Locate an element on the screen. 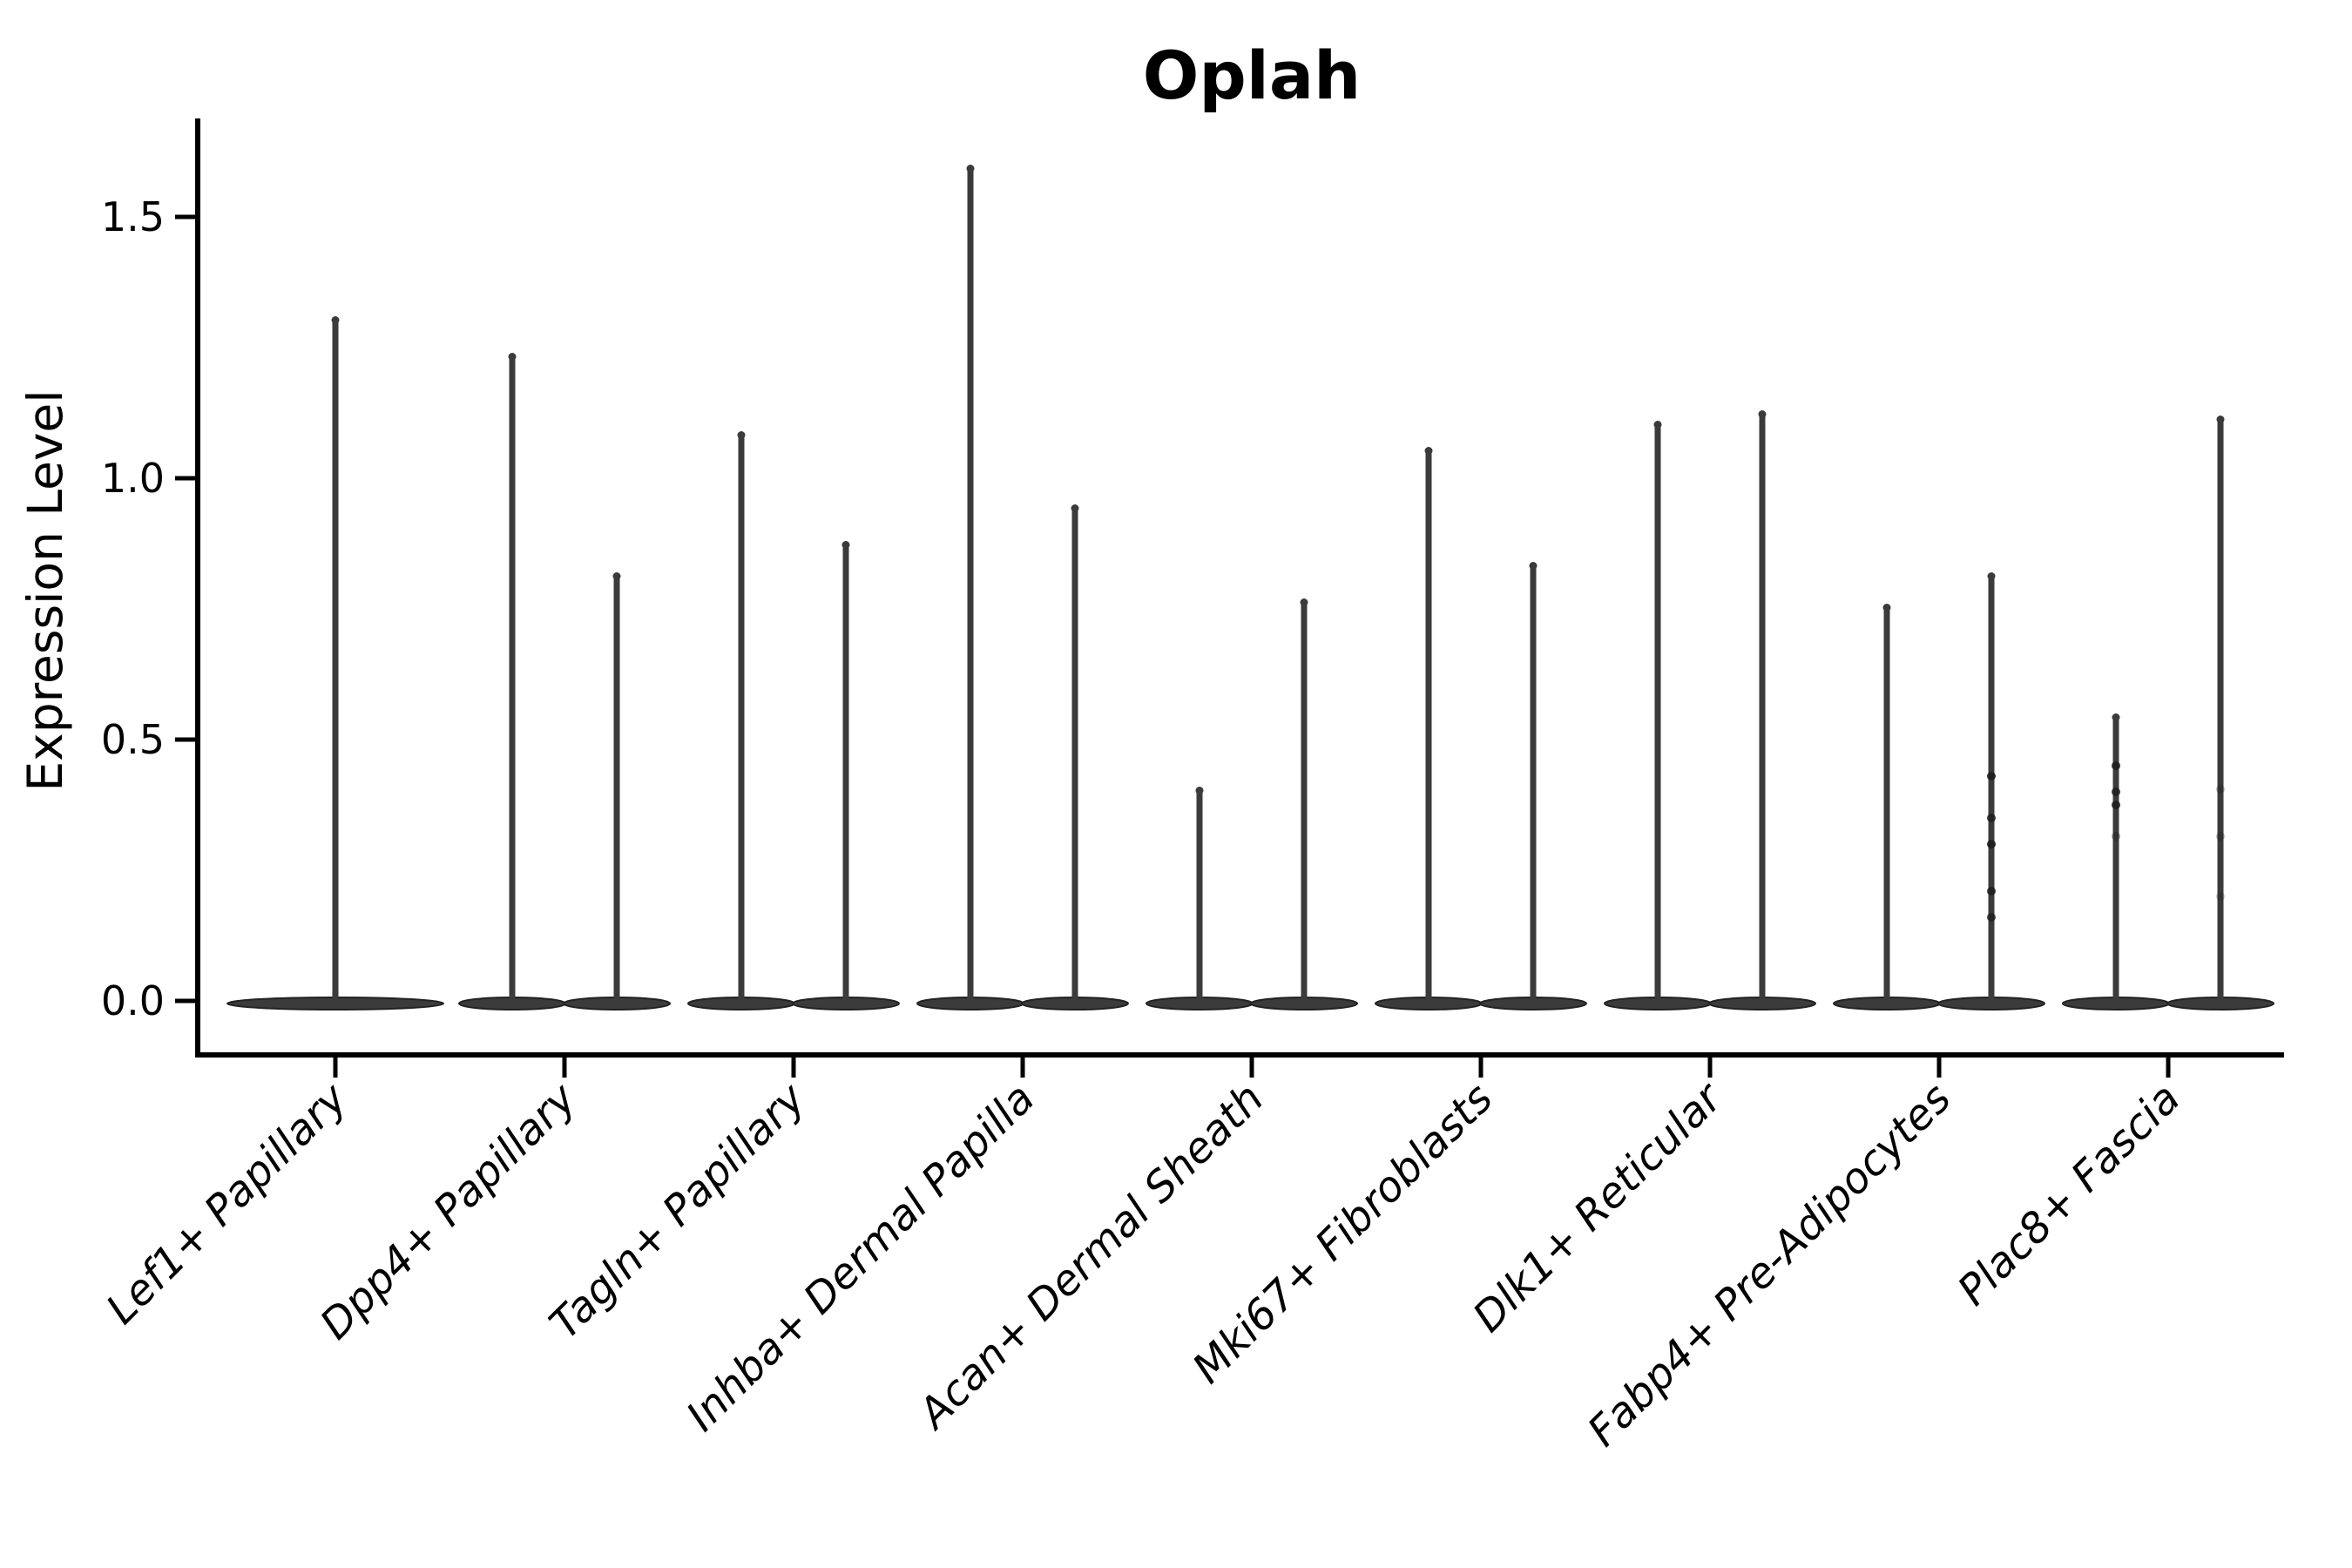 The image size is (2352, 1568). y-tick-label: 1.0 is located at coordinates (133, 479).